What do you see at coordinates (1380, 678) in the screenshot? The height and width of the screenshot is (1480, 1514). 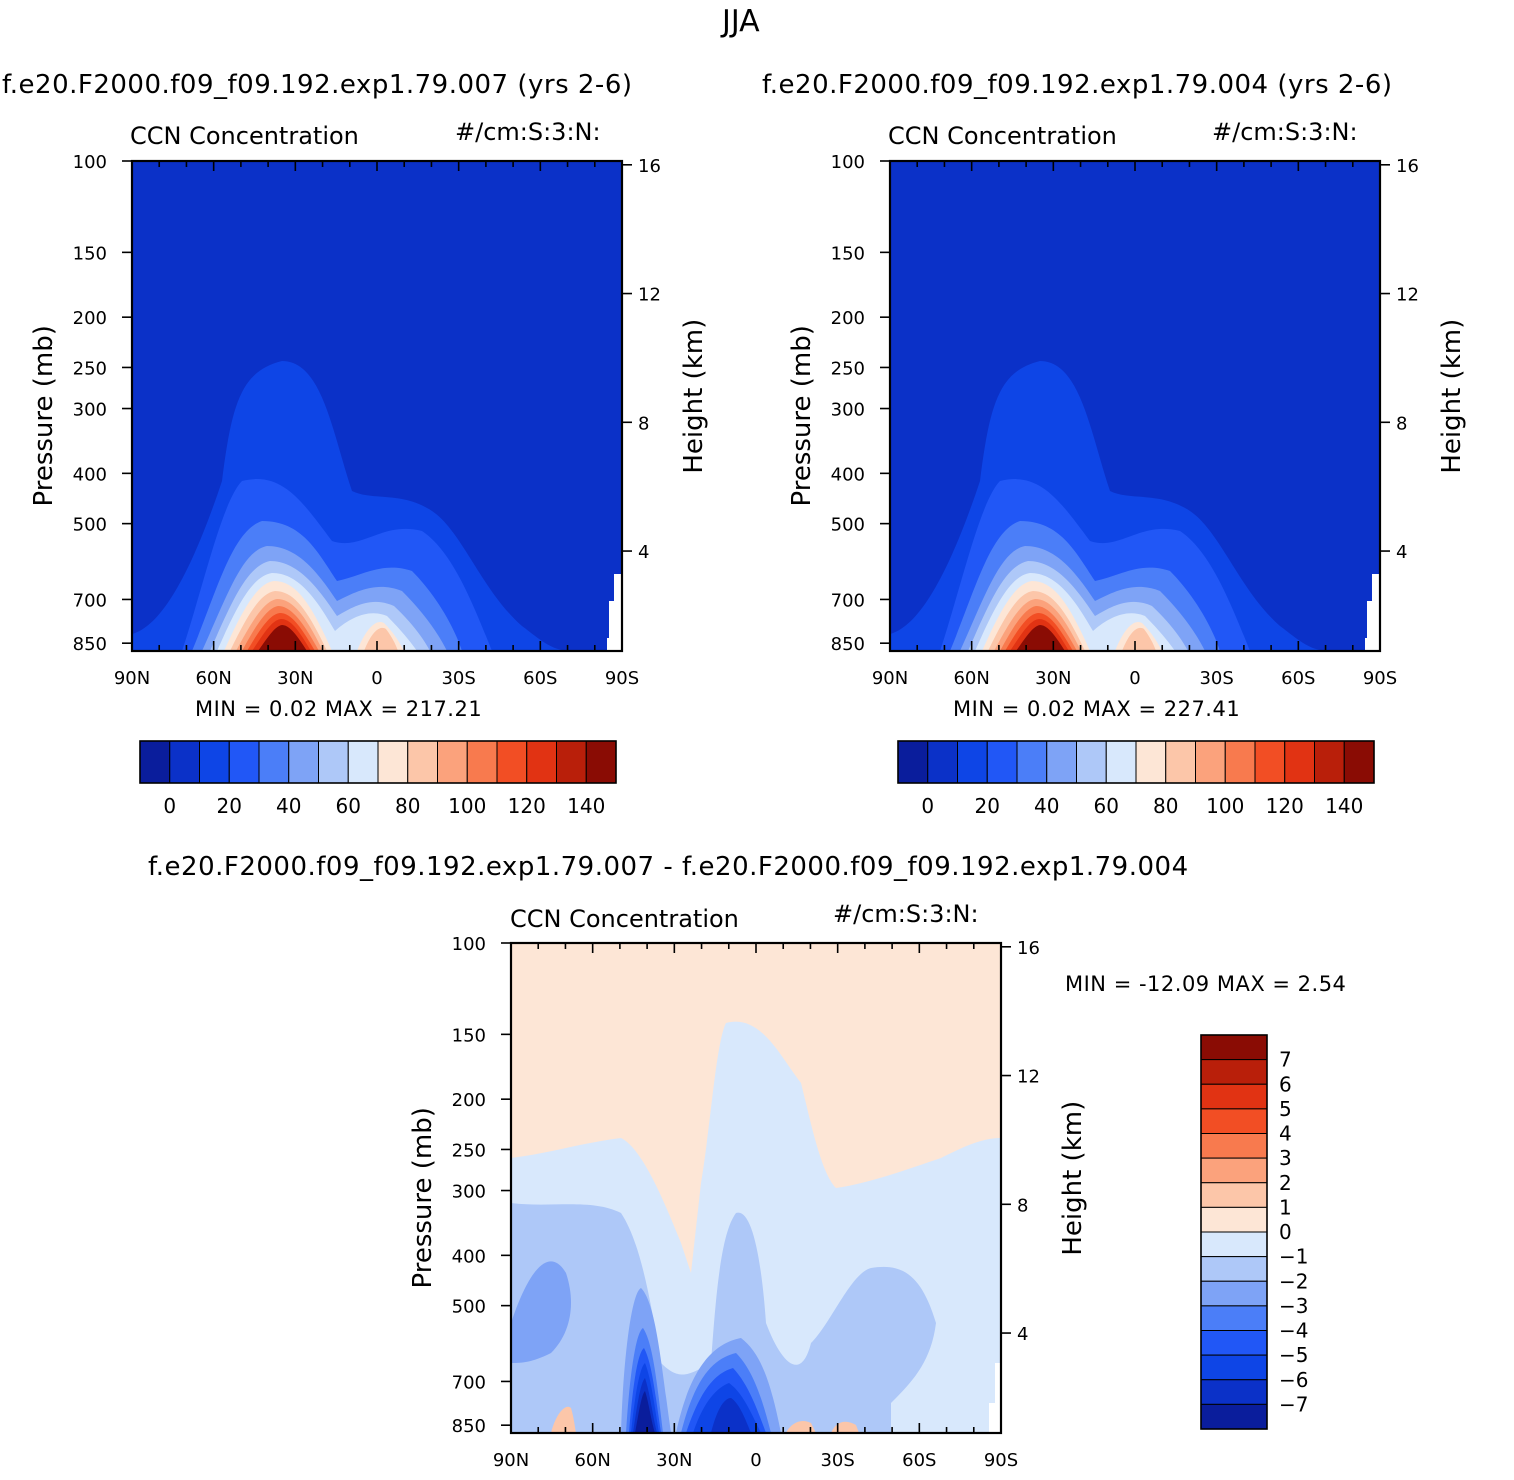 I see `x-tick-label: 90S` at bounding box center [1380, 678].